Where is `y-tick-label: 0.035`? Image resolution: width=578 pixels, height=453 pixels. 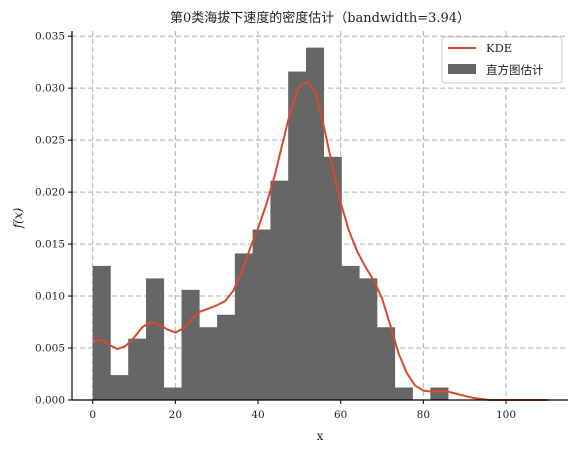
y-tick-label: 0.035 is located at coordinates (50, 37).